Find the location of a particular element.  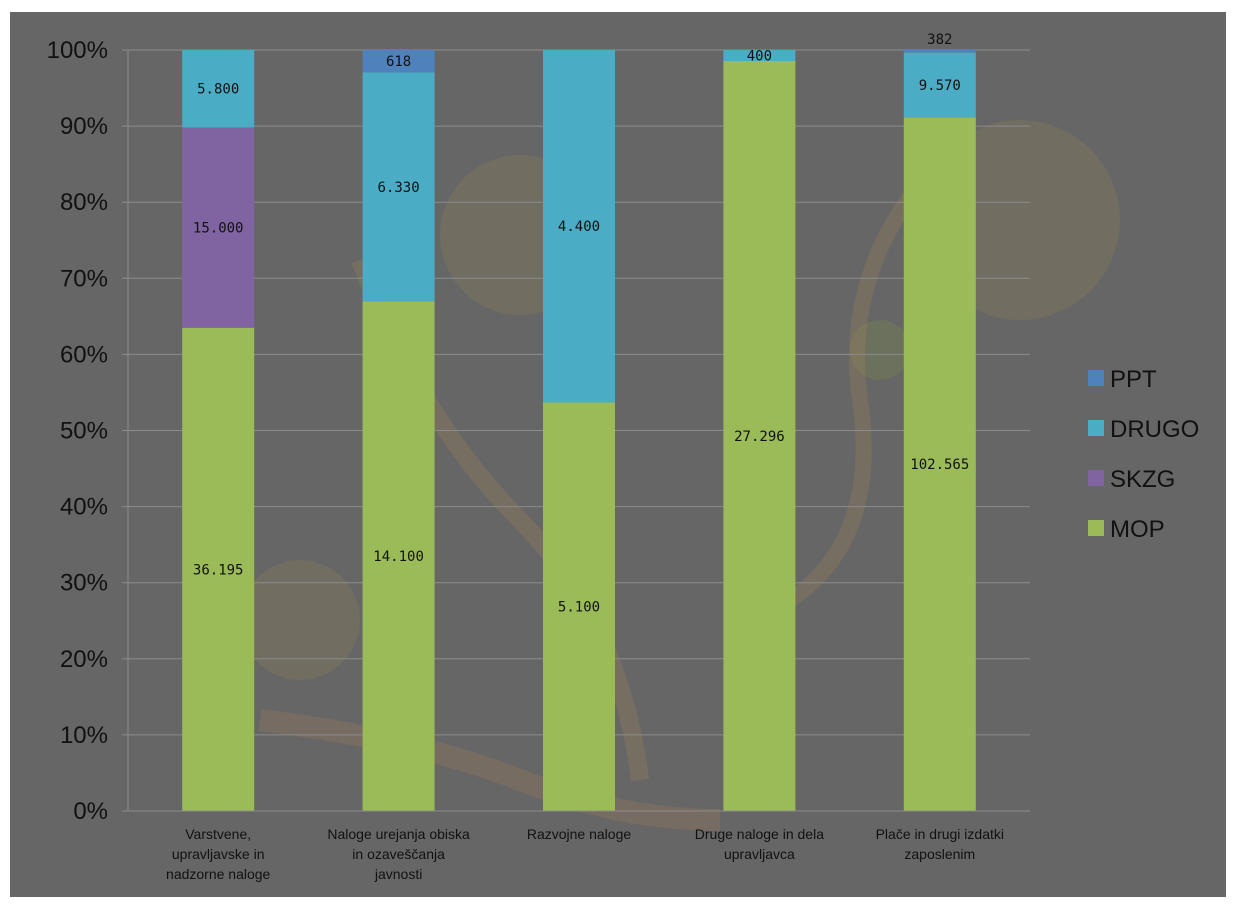

y-tick-label: 0% is located at coordinates (90, 811).